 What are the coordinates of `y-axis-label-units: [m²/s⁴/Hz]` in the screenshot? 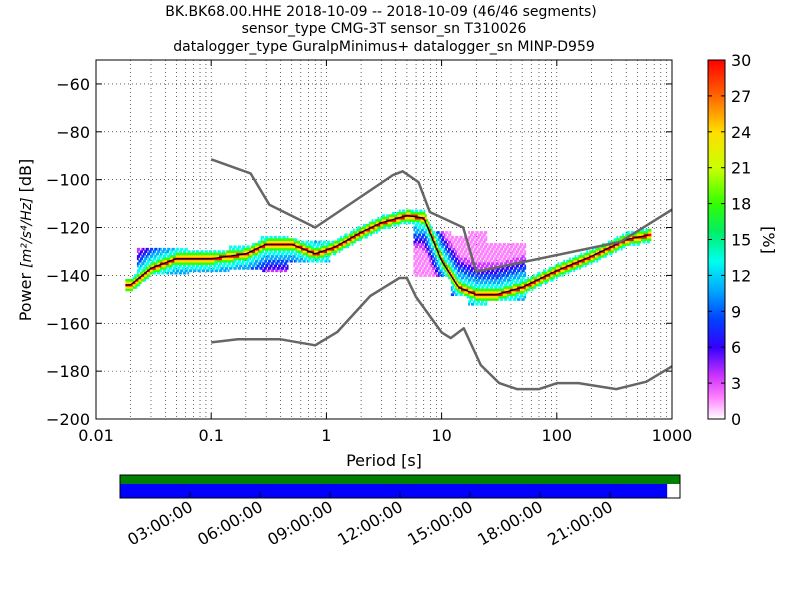 It's located at (27, 232).